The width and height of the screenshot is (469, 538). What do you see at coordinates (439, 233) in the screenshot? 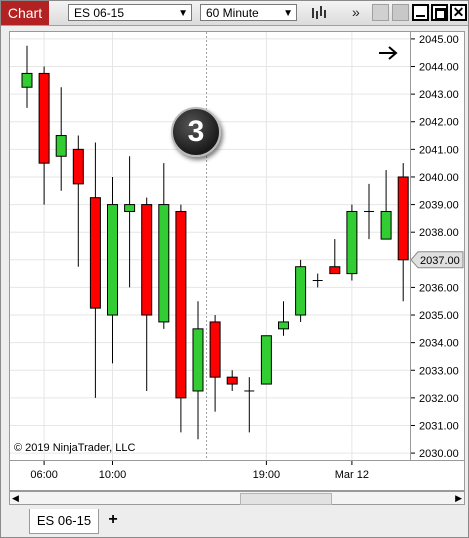
I see `y-tick-label: 2038.00` at bounding box center [439, 233].